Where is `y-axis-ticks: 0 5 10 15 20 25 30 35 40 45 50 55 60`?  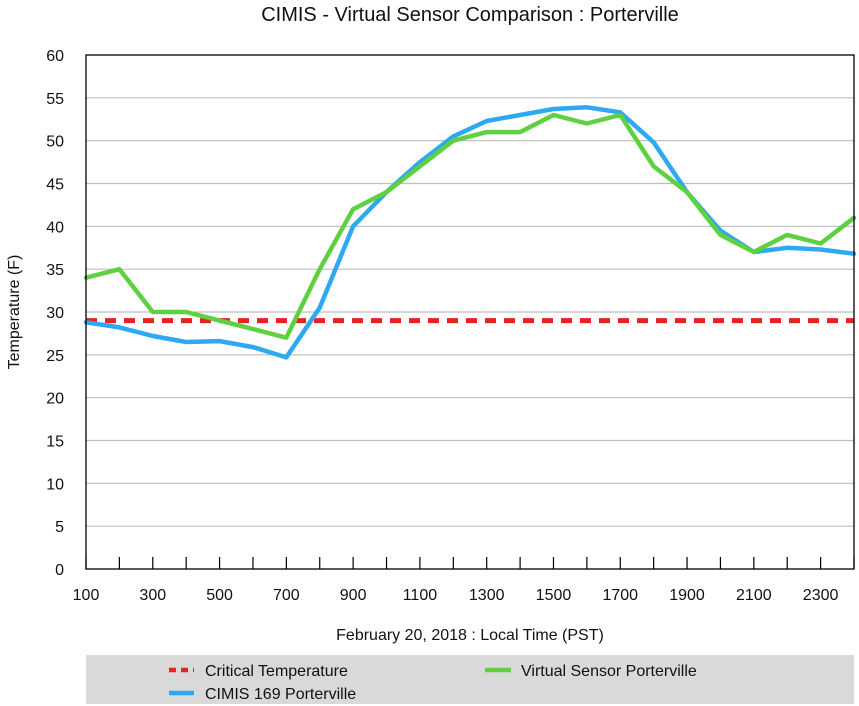 y-axis-ticks: 0 5 10 15 20 25 30 35 40 45 50 55 60 is located at coordinates (55, 313).